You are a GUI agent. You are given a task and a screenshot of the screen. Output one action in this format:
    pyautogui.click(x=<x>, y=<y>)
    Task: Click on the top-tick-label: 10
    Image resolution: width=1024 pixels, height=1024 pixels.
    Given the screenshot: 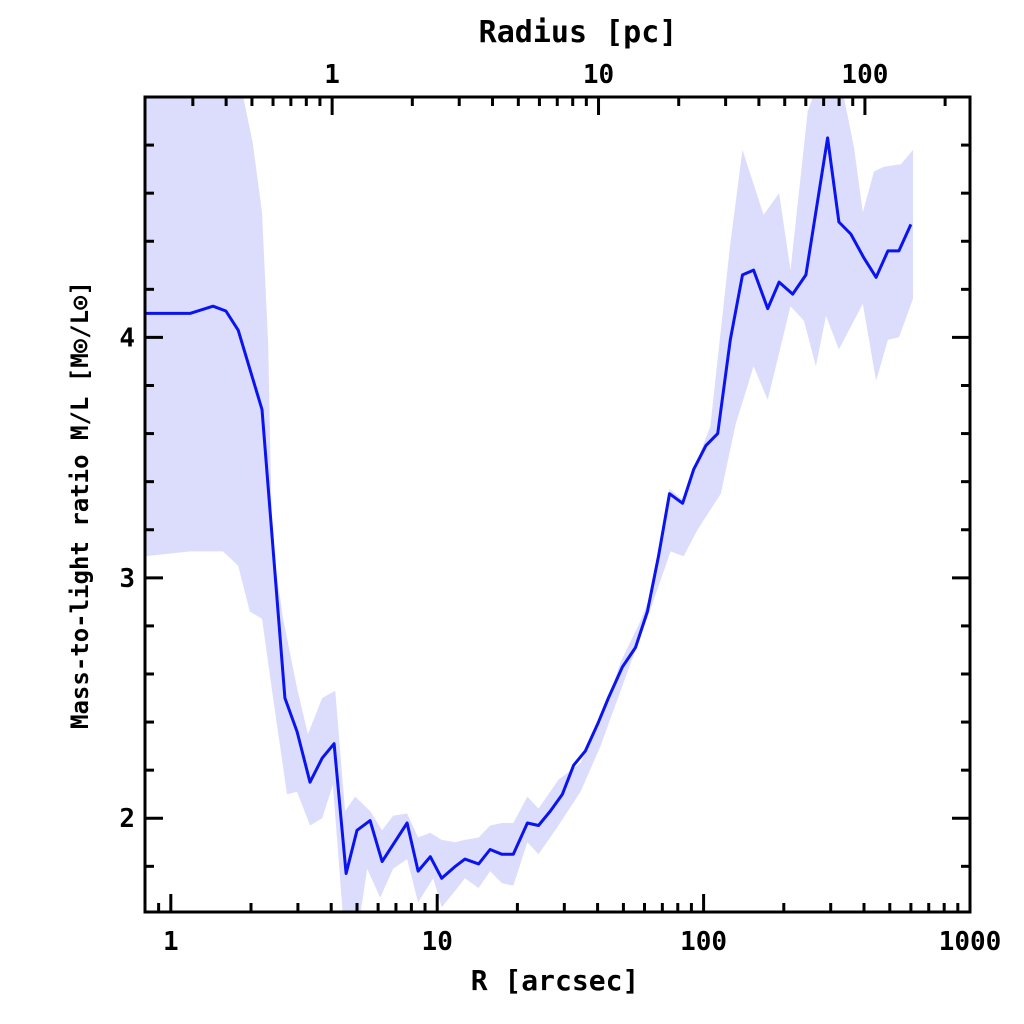 What is the action you would take?
    pyautogui.click(x=598, y=75)
    